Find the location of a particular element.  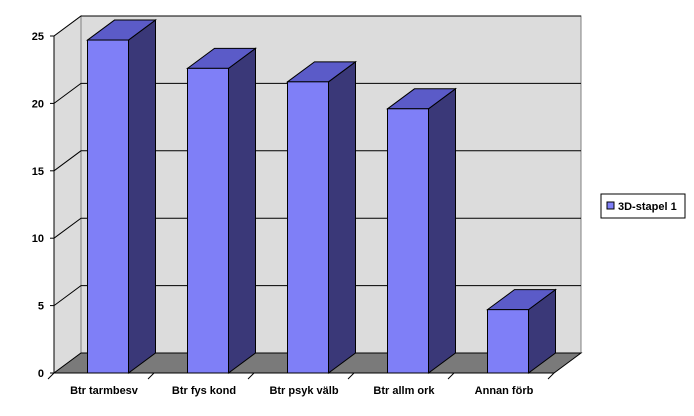

bar-annan-f-rb is located at coordinates (521, 331).